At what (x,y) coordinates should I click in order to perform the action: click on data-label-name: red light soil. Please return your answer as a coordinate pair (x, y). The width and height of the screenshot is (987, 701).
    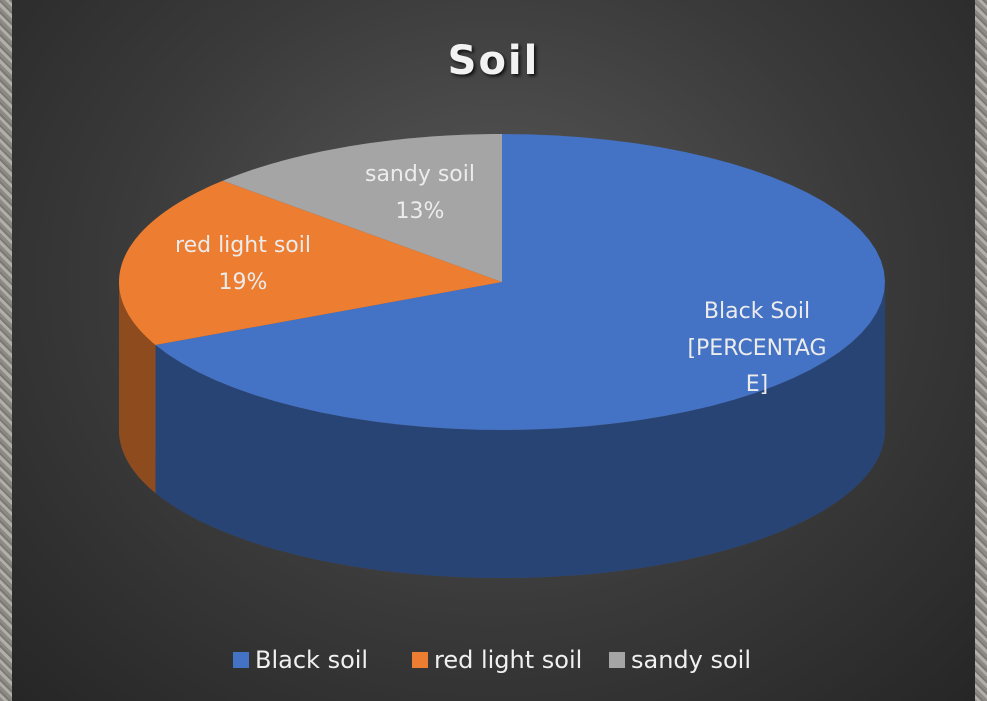
    Looking at the image, I should click on (243, 245).